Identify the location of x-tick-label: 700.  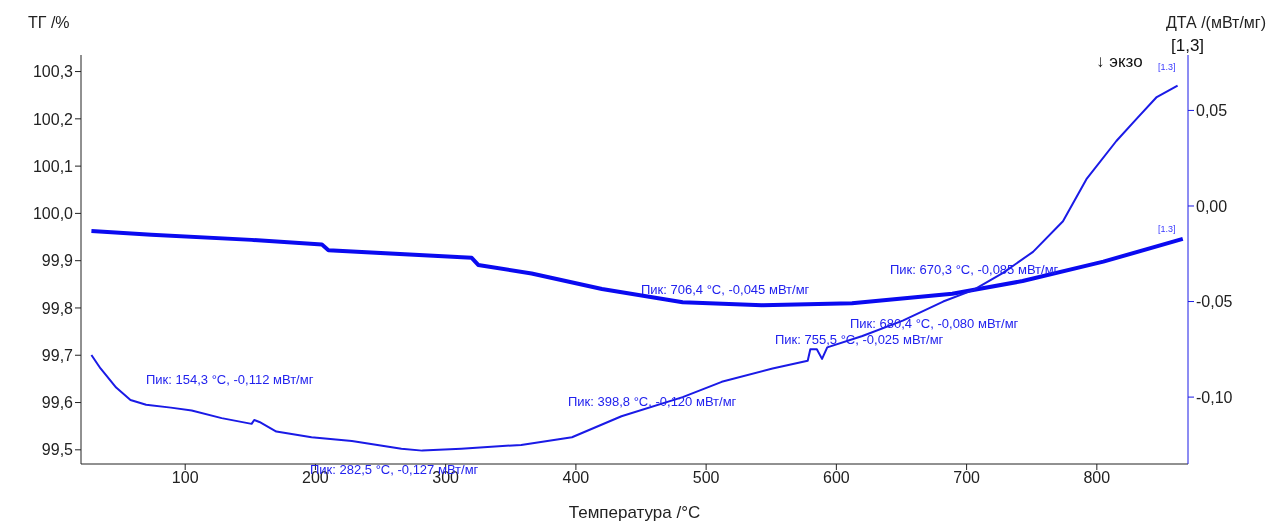
(967, 478).